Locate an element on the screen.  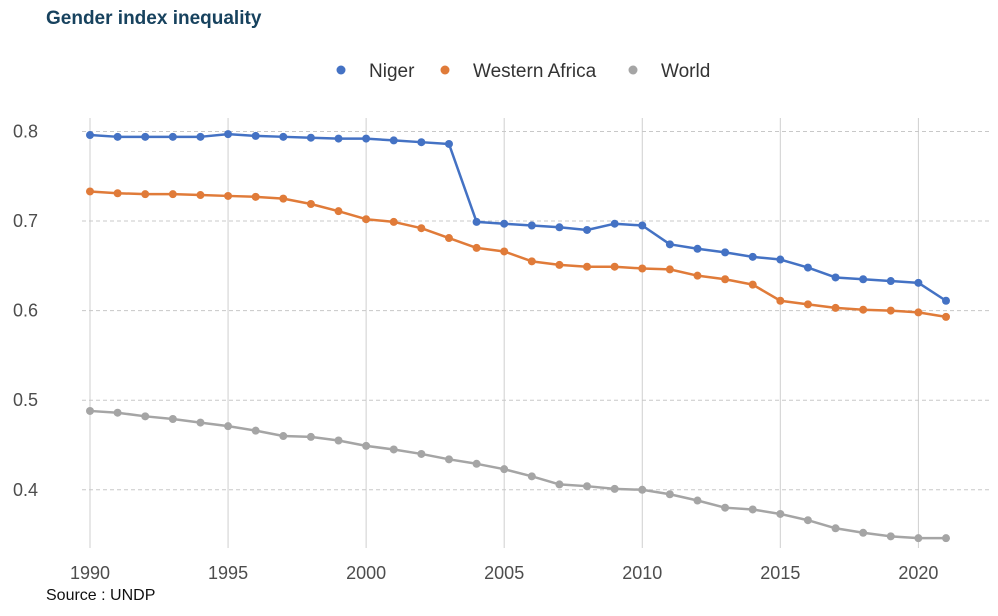
y-tick-label: 0.4 is located at coordinates (25, 490).